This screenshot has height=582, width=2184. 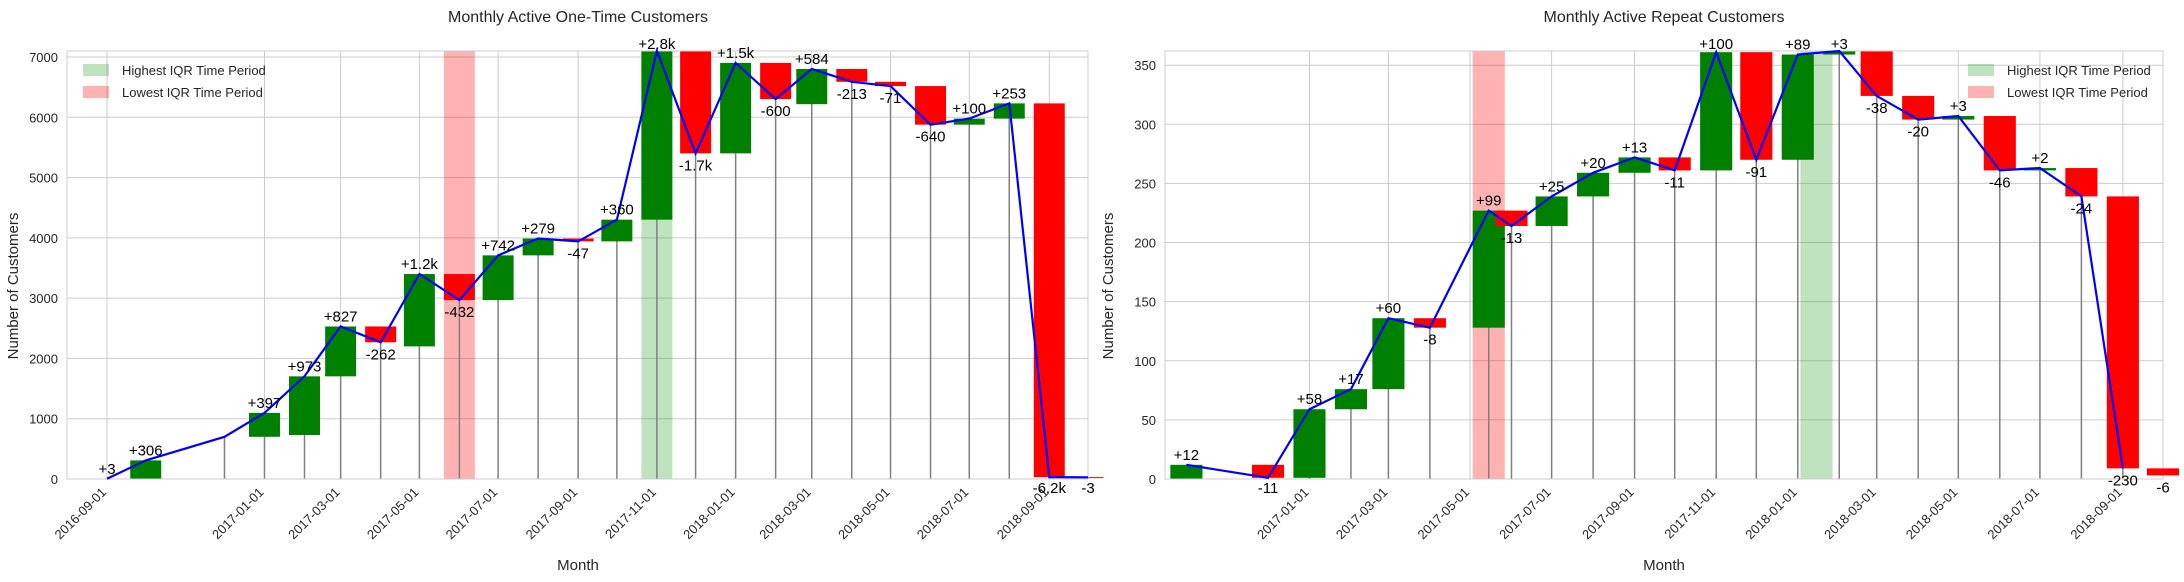 I want to click on change-label: +12, so click(x=1186, y=455).